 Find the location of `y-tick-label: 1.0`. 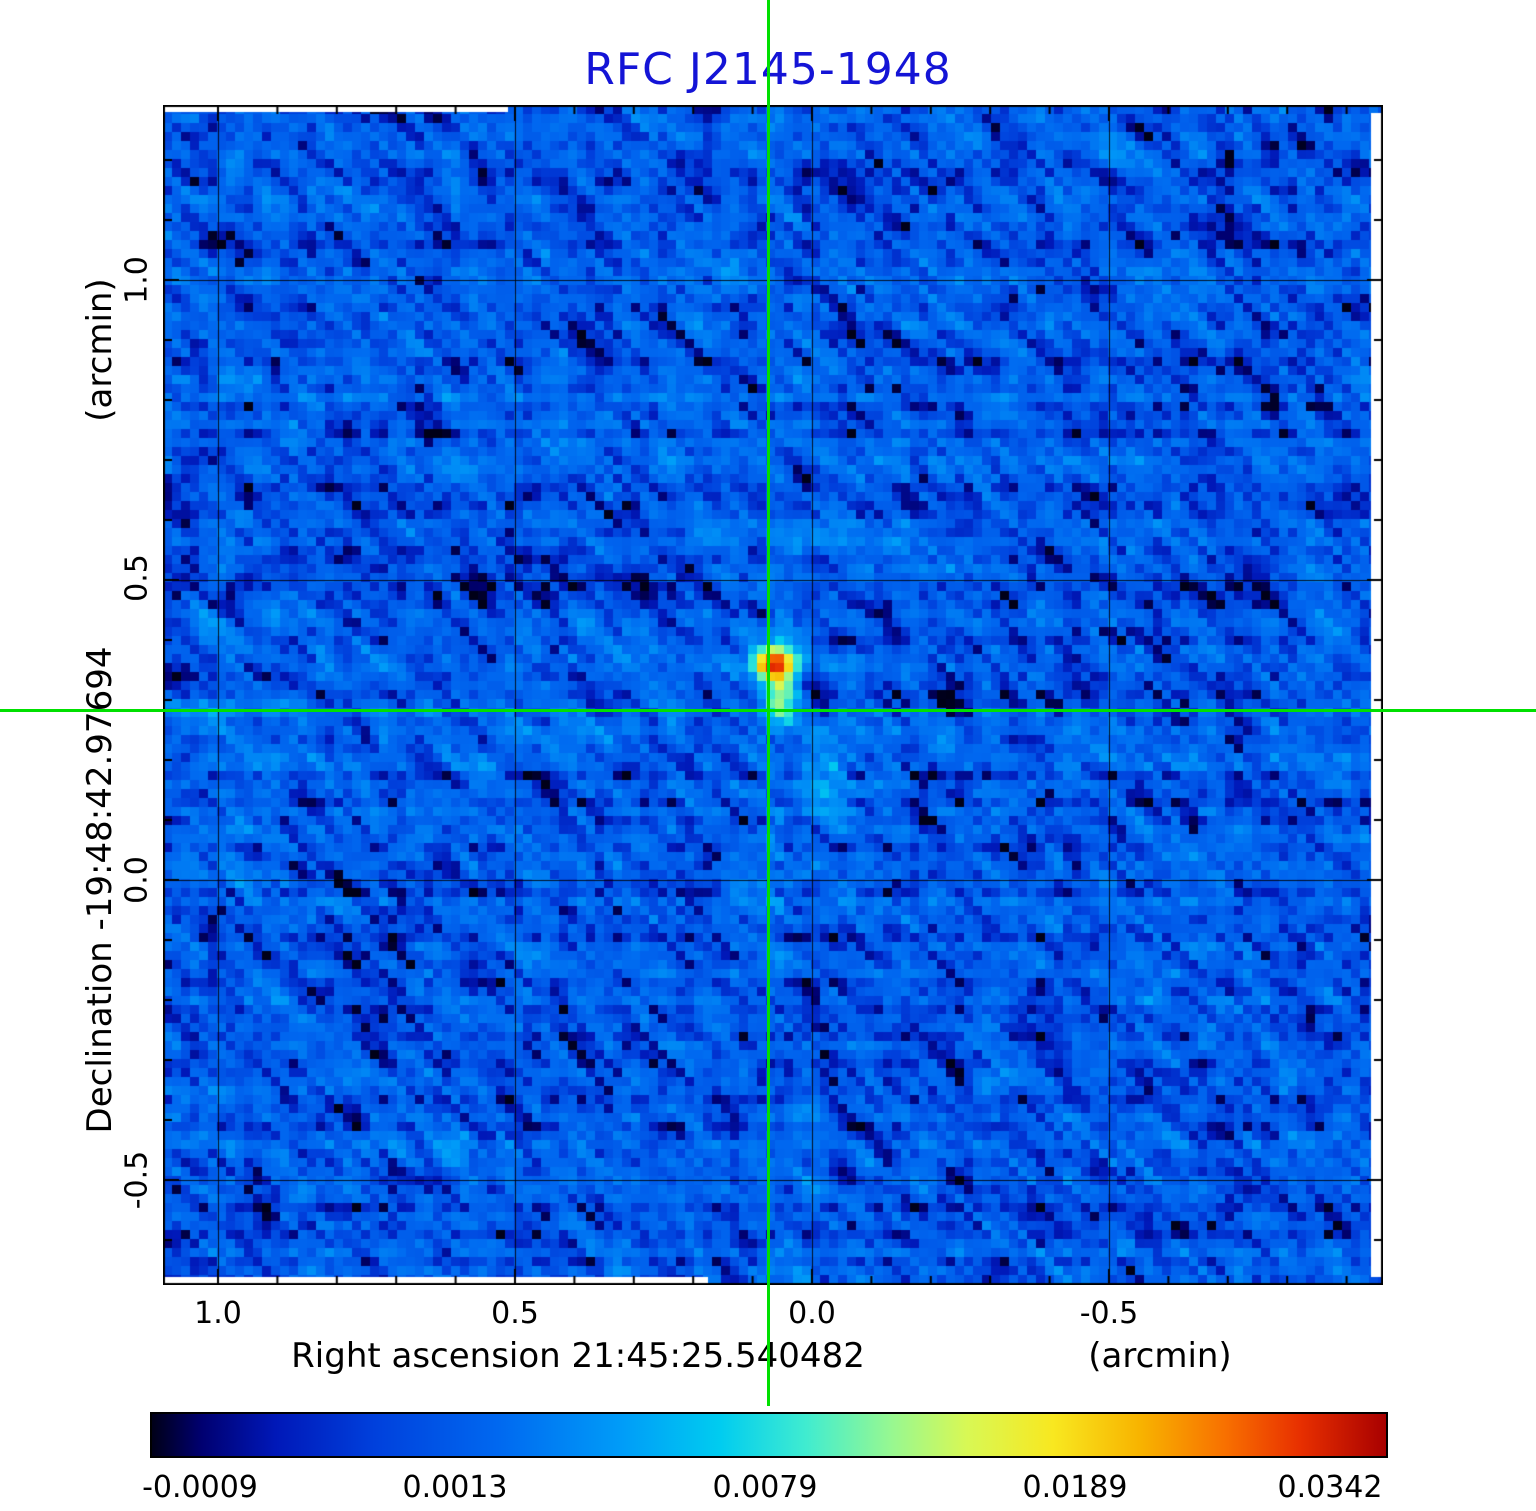

y-tick-label: 1.0 is located at coordinates (137, 280).